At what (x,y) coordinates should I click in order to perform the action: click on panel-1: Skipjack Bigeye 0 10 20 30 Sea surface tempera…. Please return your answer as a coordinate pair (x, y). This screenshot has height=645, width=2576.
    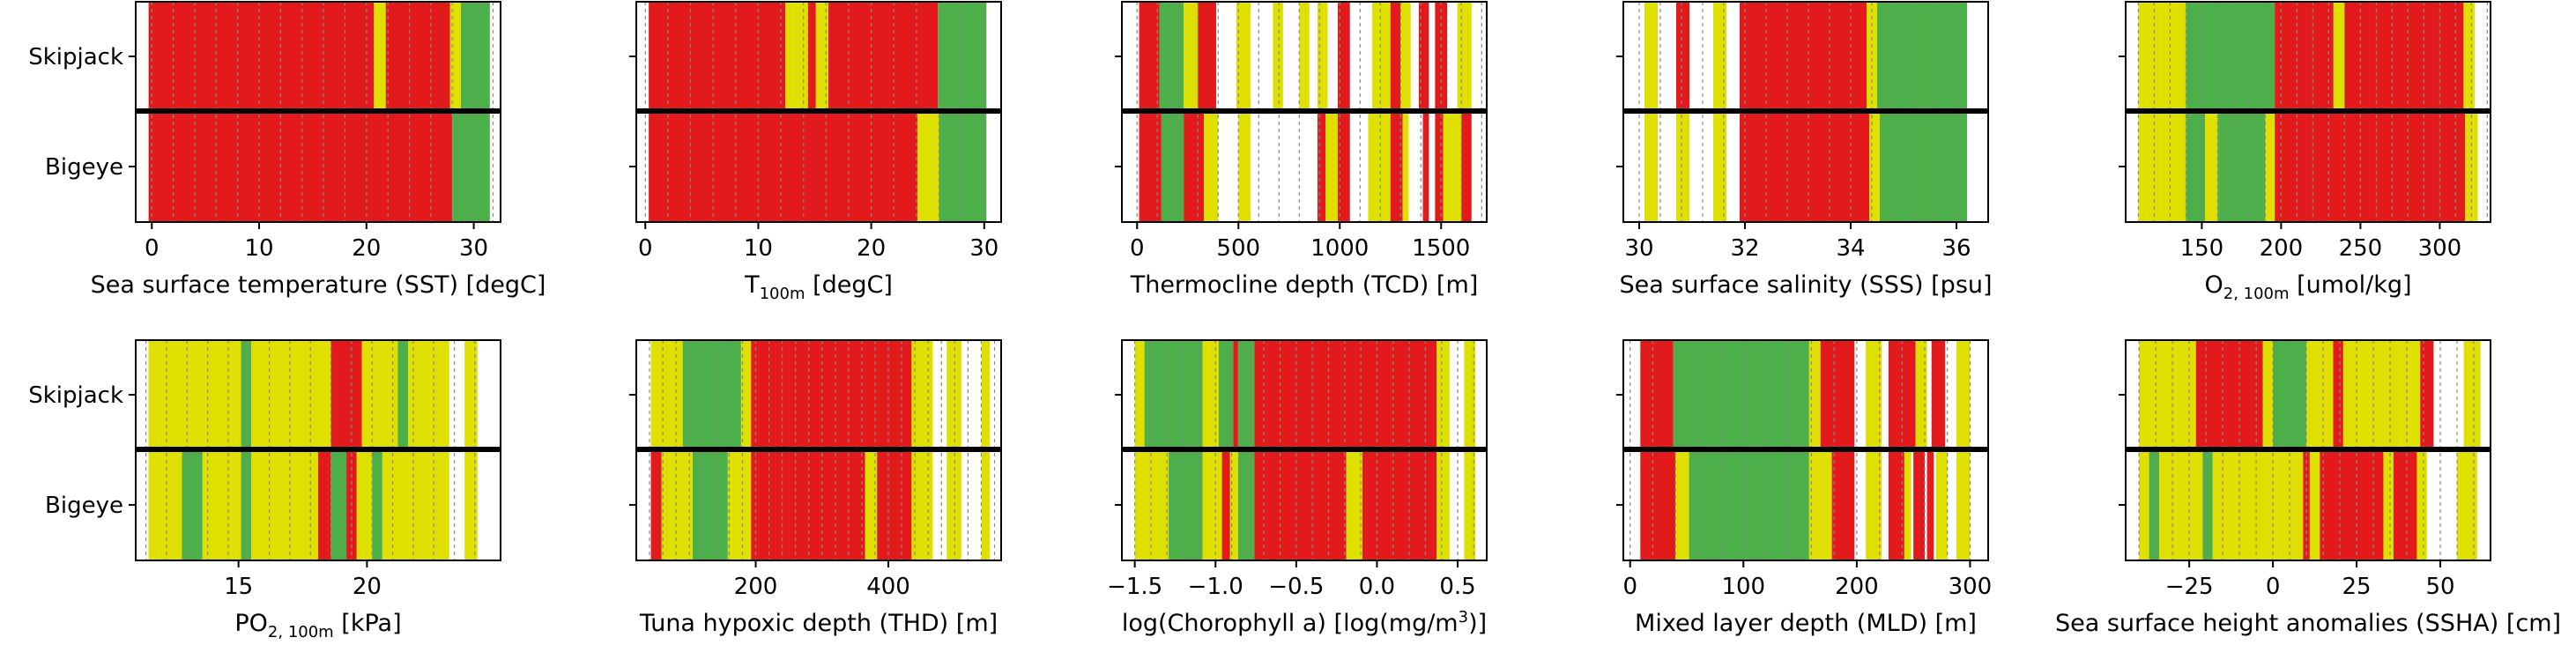
    Looking at the image, I should click on (287, 150).